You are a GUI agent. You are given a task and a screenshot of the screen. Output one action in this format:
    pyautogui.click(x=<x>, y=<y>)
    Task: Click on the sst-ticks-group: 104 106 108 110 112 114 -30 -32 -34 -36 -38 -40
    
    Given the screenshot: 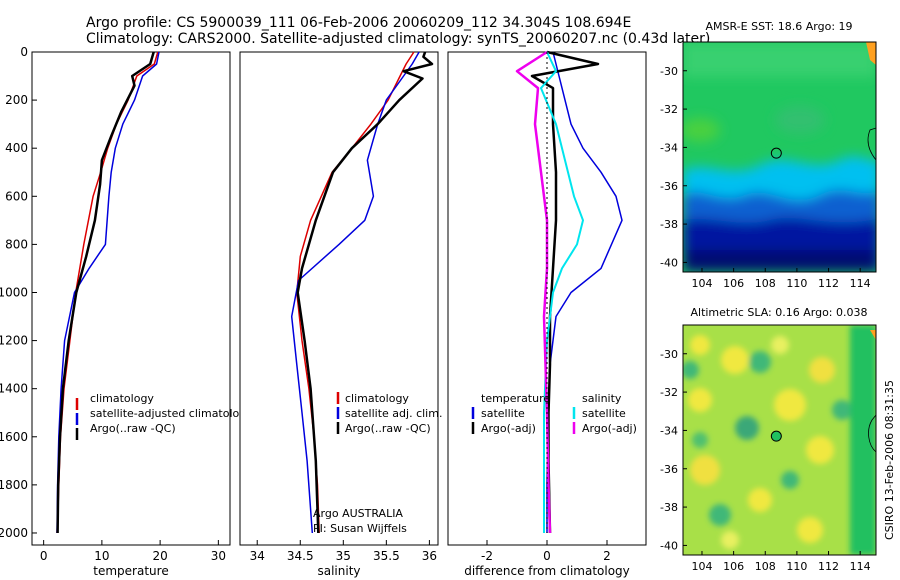 What is the action you would take?
    pyautogui.click(x=765, y=177)
    